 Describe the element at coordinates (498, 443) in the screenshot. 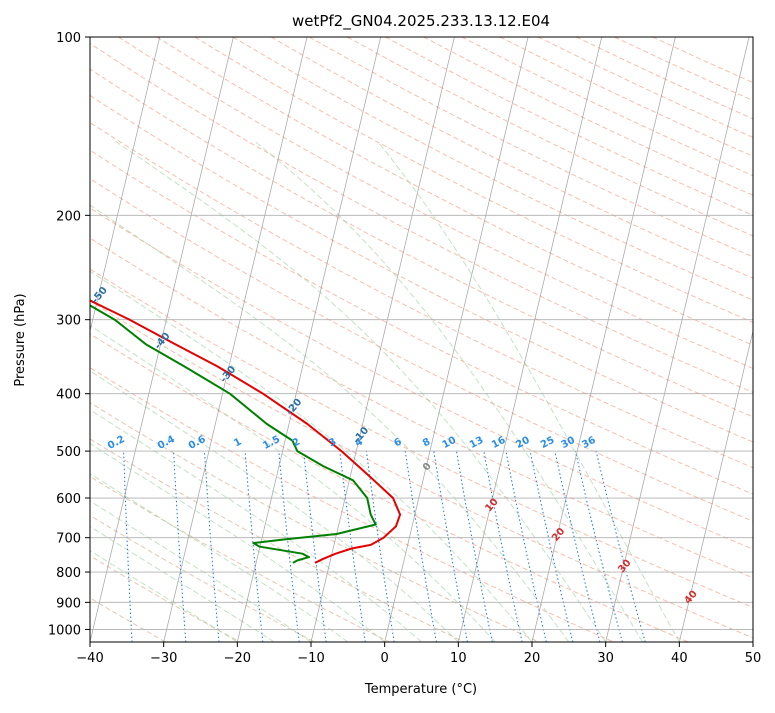

I see `mixing-ratio-label: 16` at that location.